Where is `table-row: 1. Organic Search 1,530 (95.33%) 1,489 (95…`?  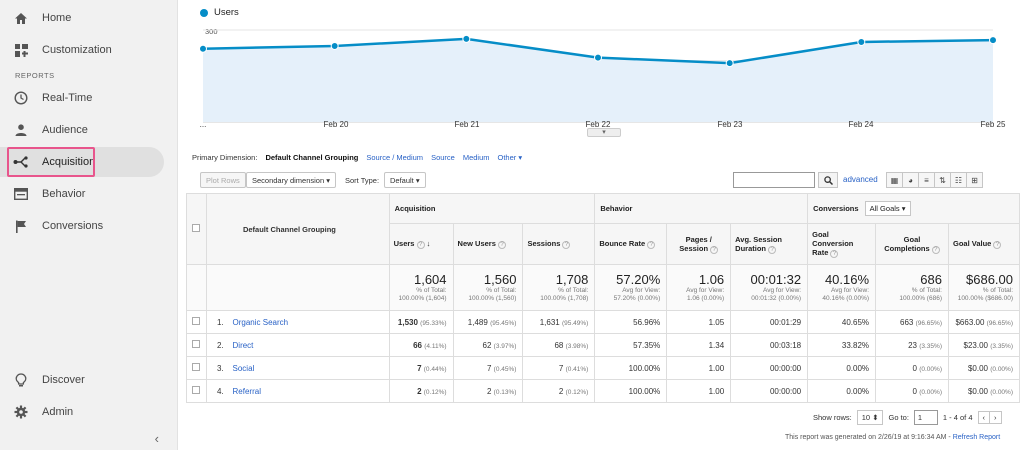 table-row: 1. Organic Search 1,530 (95.33%) 1,489 (95… is located at coordinates (603, 322).